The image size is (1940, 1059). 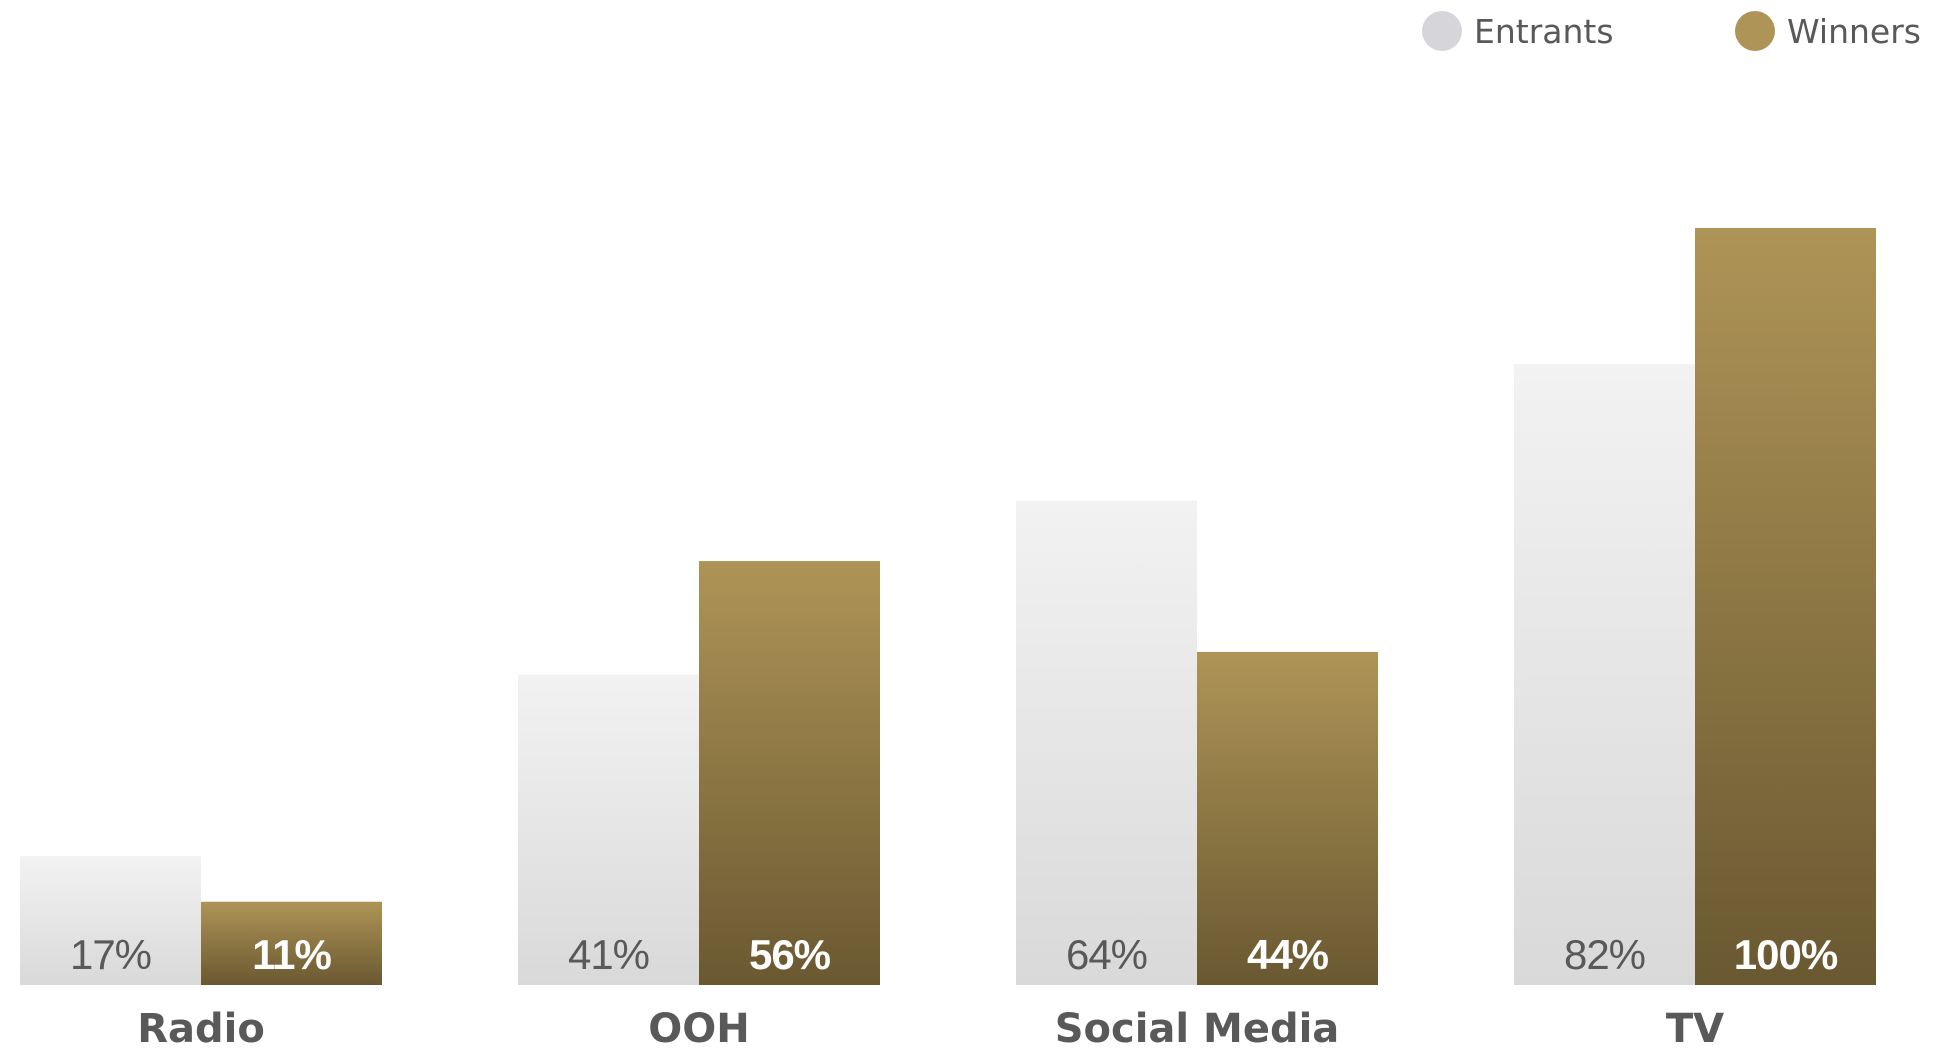 What do you see at coordinates (1288, 954) in the screenshot?
I see `value-label-winners-social-media: 44%` at bounding box center [1288, 954].